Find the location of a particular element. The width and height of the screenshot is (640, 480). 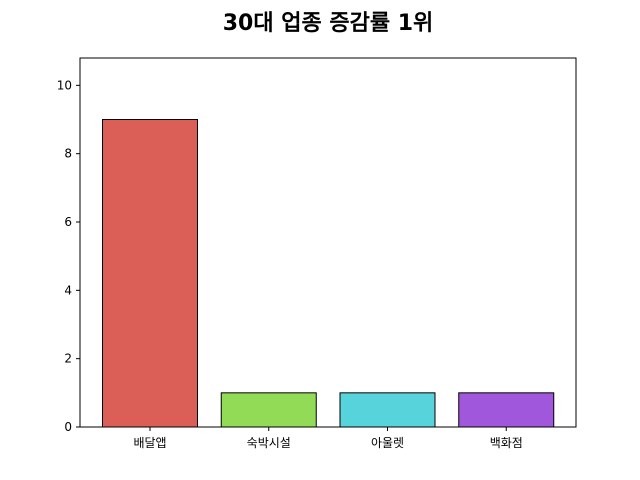

x-tick-label: 백화점 is located at coordinates (506, 443).